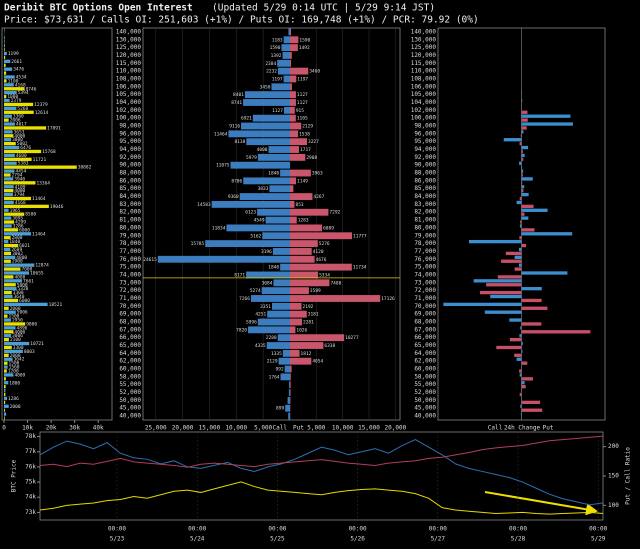 Image resolution: width=640 pixels, height=549 pixels. I want to click on bar-label: 9360, so click(233, 197).